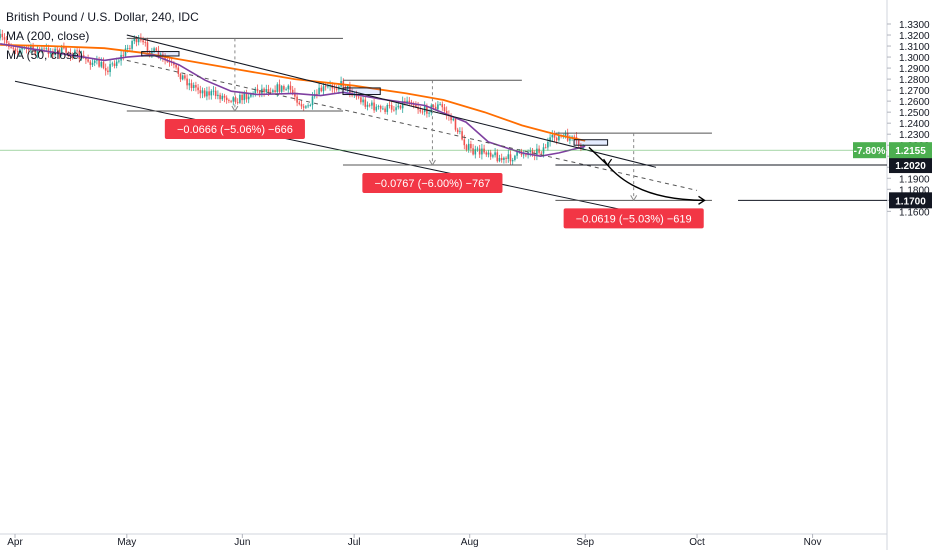 This screenshot has width=932, height=555. Describe the element at coordinates (813, 542) in the screenshot. I see `time-tick-label: Nov` at that location.